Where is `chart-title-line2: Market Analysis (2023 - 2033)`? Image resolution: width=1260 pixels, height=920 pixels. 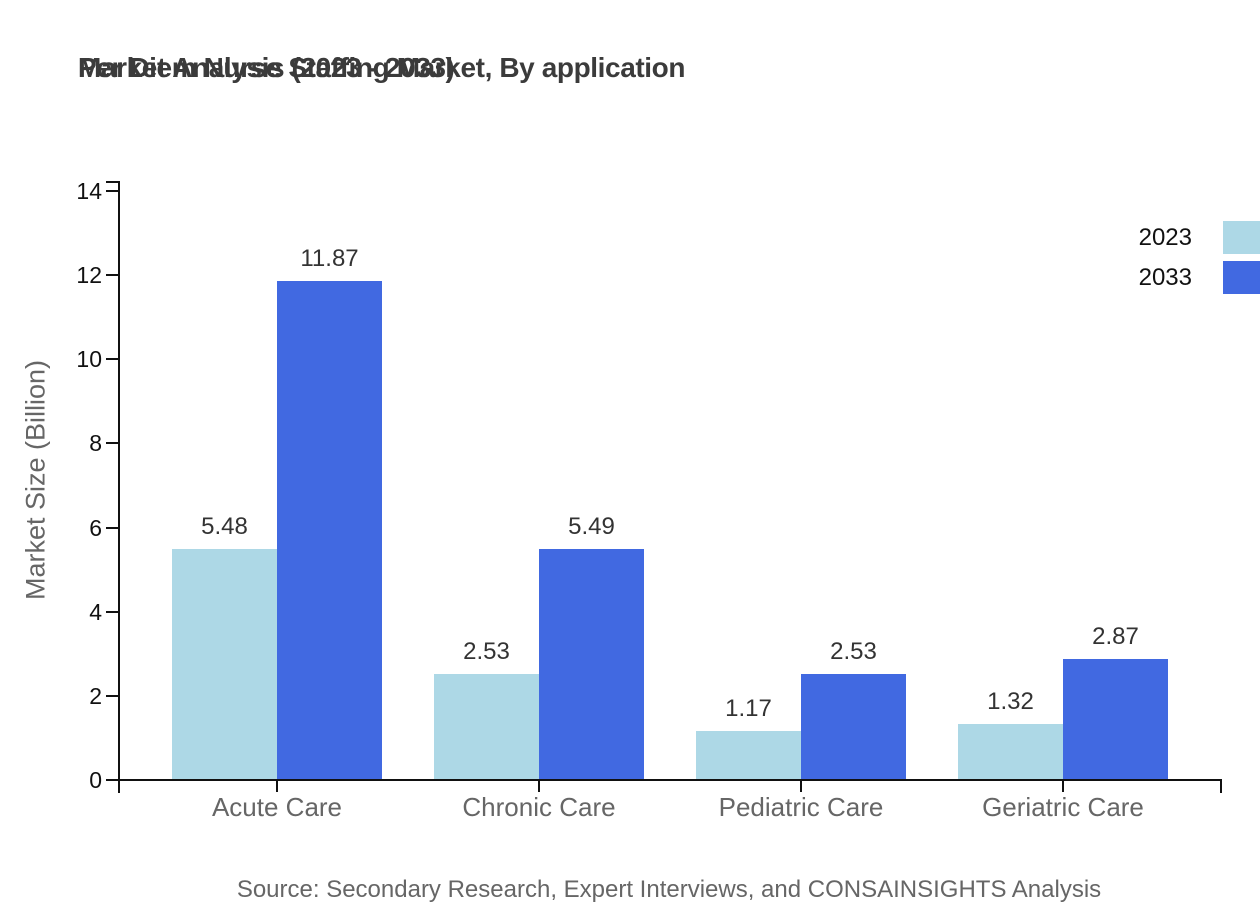 chart-title-line2: Market Analysis (2023 - 2033) is located at coordinates (266, 67).